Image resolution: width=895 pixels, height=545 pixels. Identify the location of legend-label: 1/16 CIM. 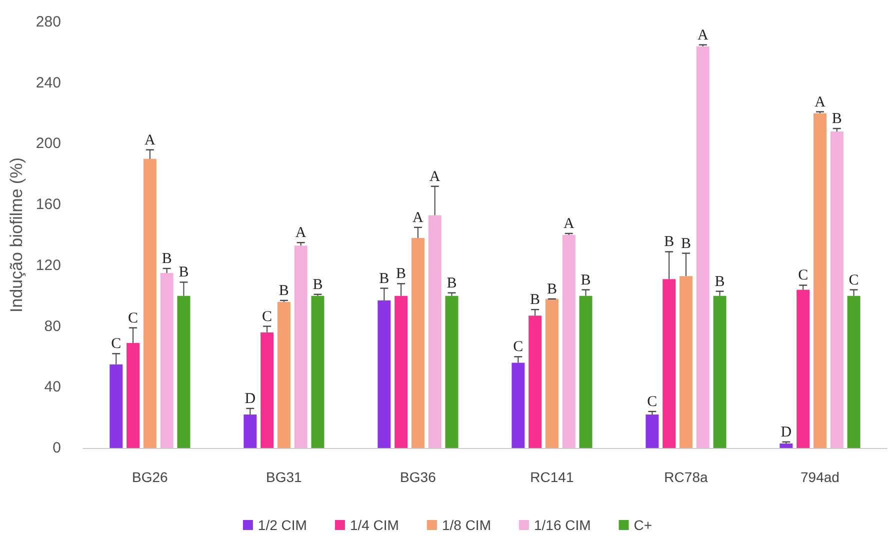
(562, 525).